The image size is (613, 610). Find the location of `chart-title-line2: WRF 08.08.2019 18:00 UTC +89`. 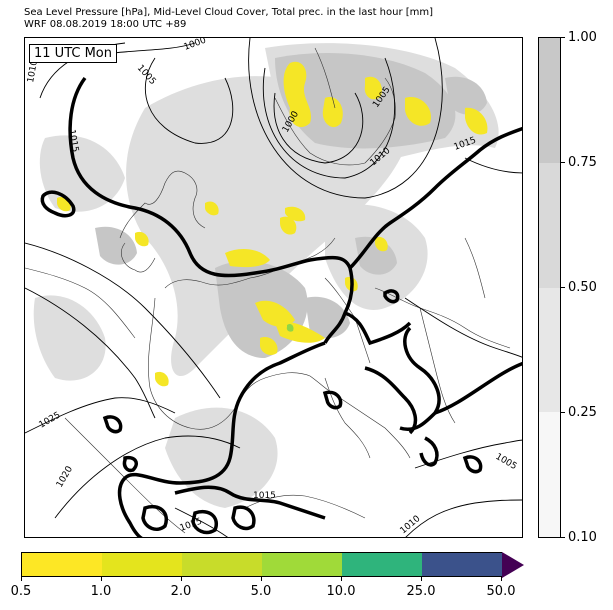

chart-title-line2: WRF 08.08.2019 18:00 UTC +89 is located at coordinates (105, 24).